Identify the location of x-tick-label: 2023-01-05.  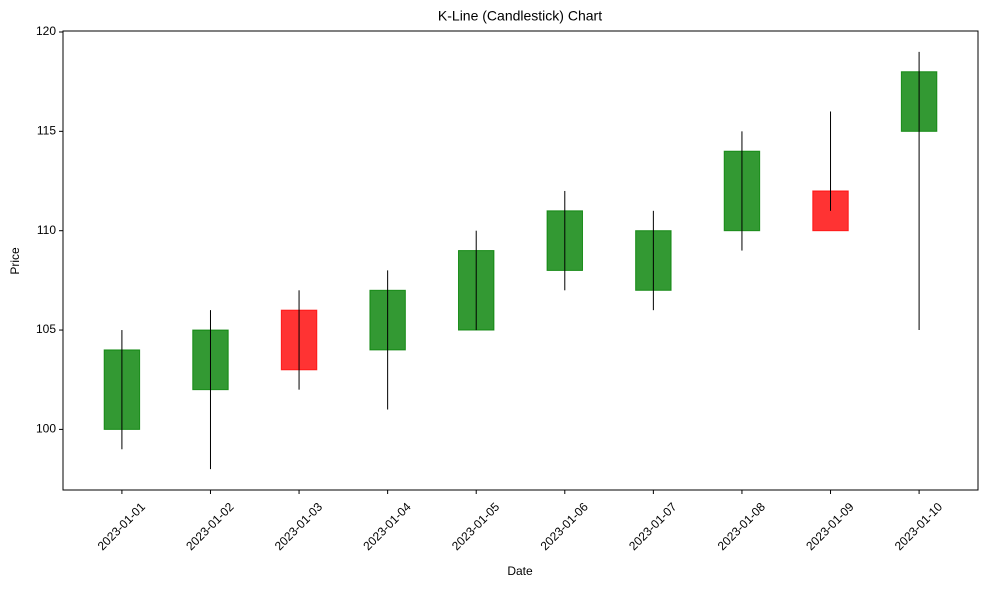
(476, 527).